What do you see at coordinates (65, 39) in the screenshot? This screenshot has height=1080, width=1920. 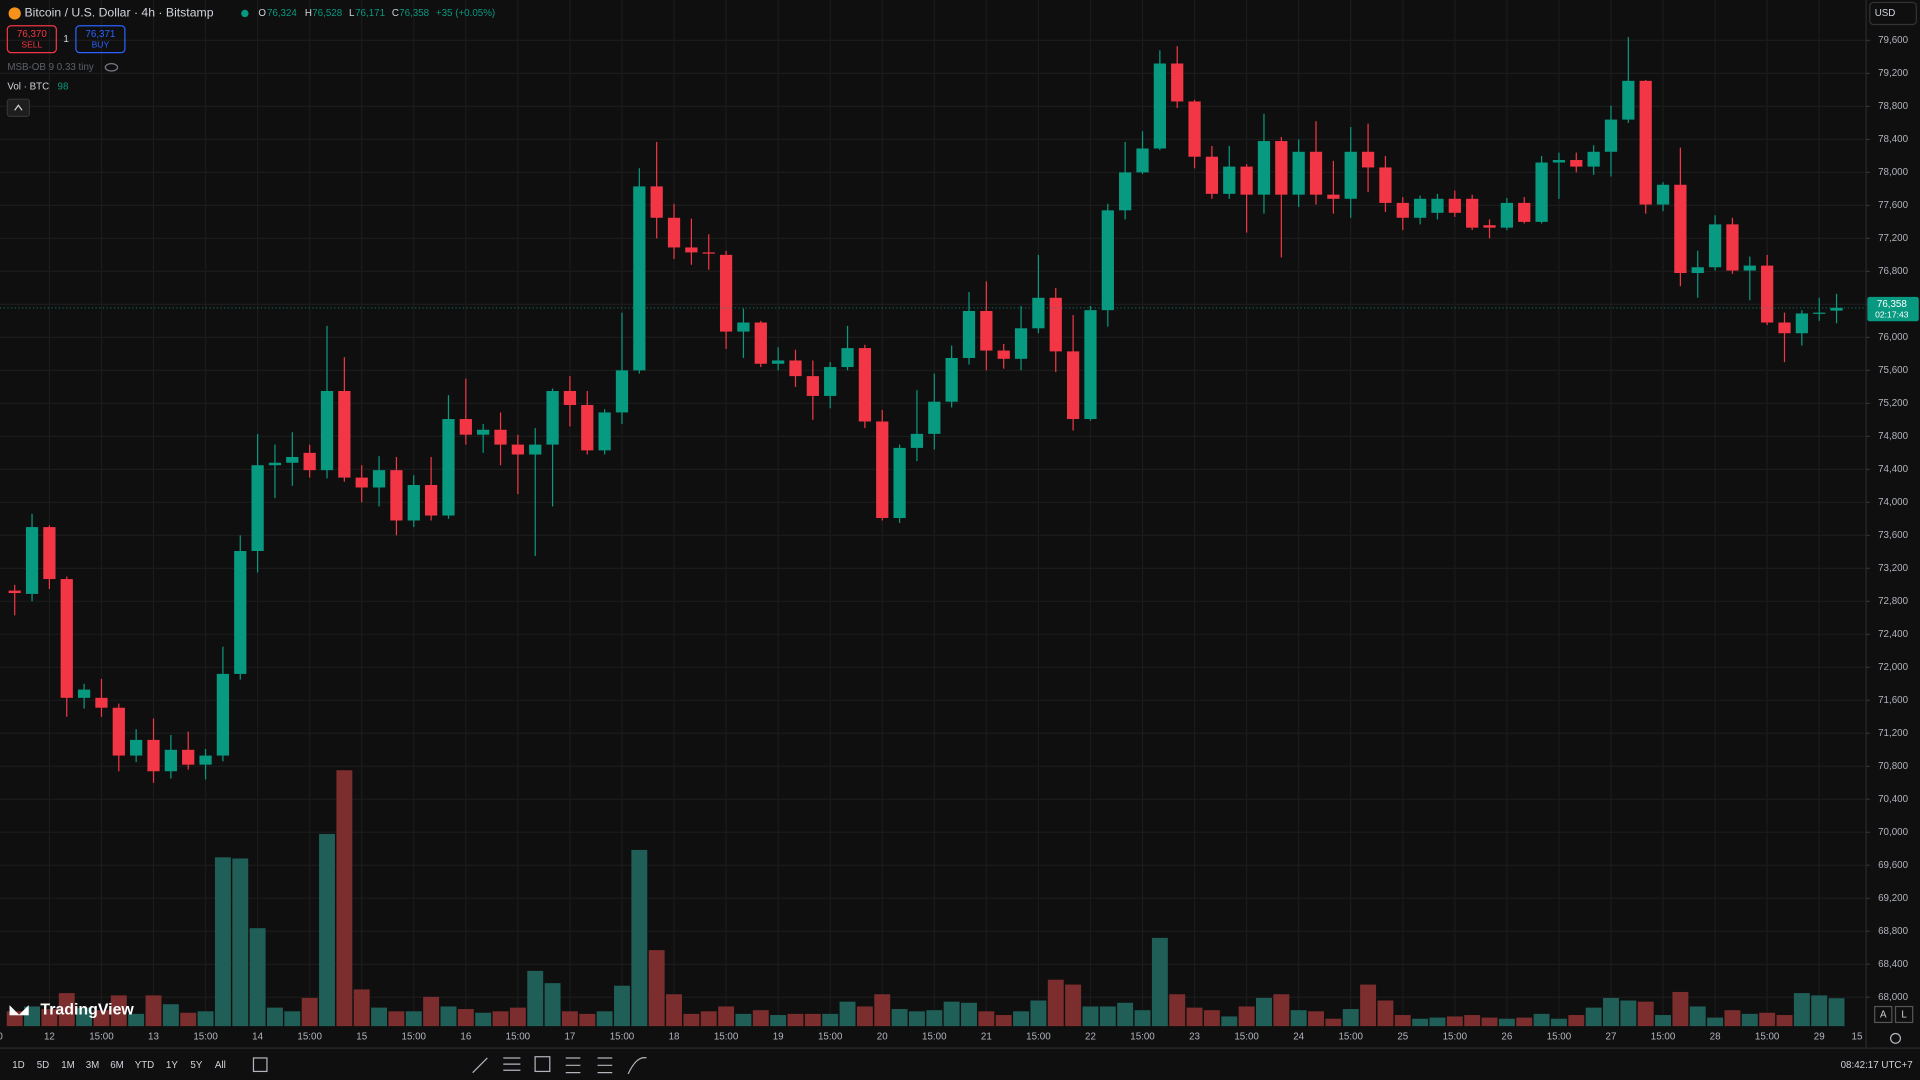 I see `quantity: 1` at bounding box center [65, 39].